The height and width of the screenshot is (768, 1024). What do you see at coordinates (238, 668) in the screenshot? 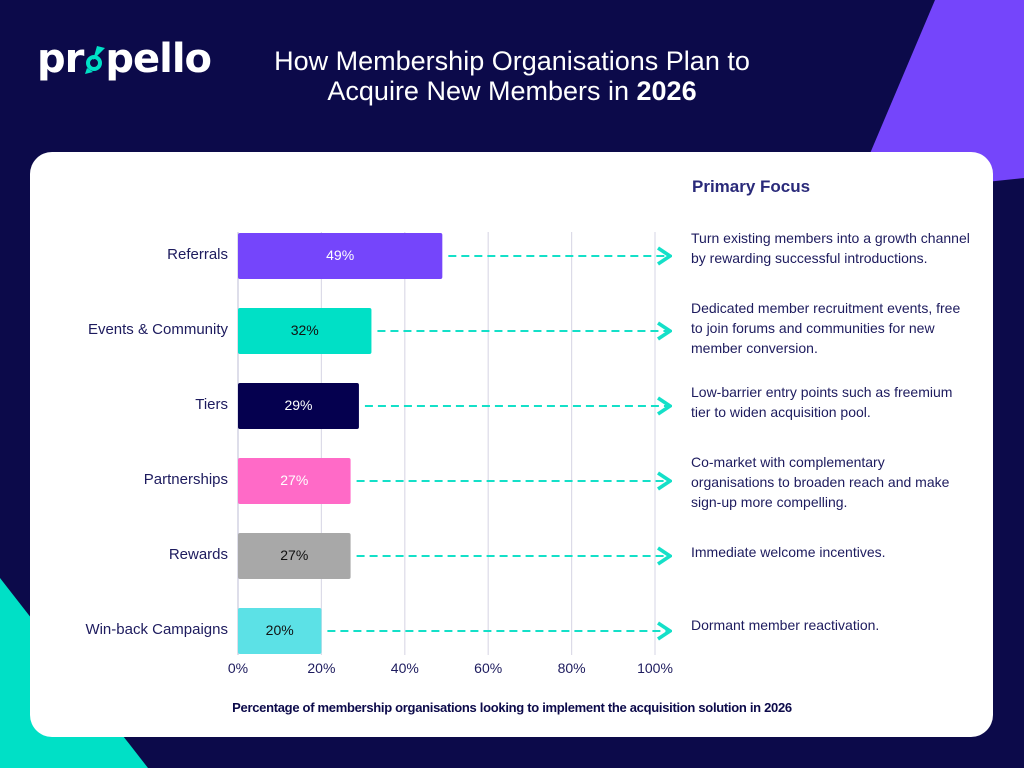
I see `x-tick-label: 0%` at bounding box center [238, 668].